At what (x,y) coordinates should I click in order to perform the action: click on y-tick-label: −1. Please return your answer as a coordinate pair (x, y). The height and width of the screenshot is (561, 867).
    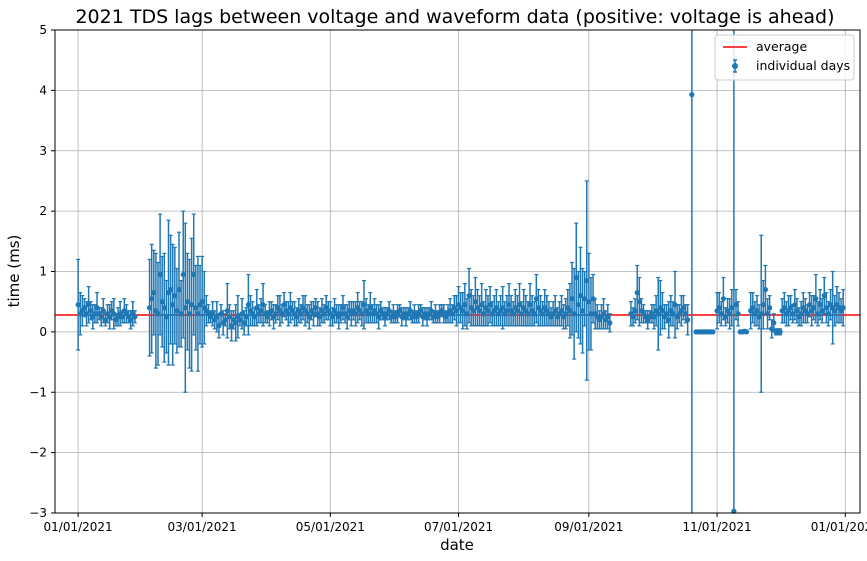
    Looking at the image, I should click on (38, 392).